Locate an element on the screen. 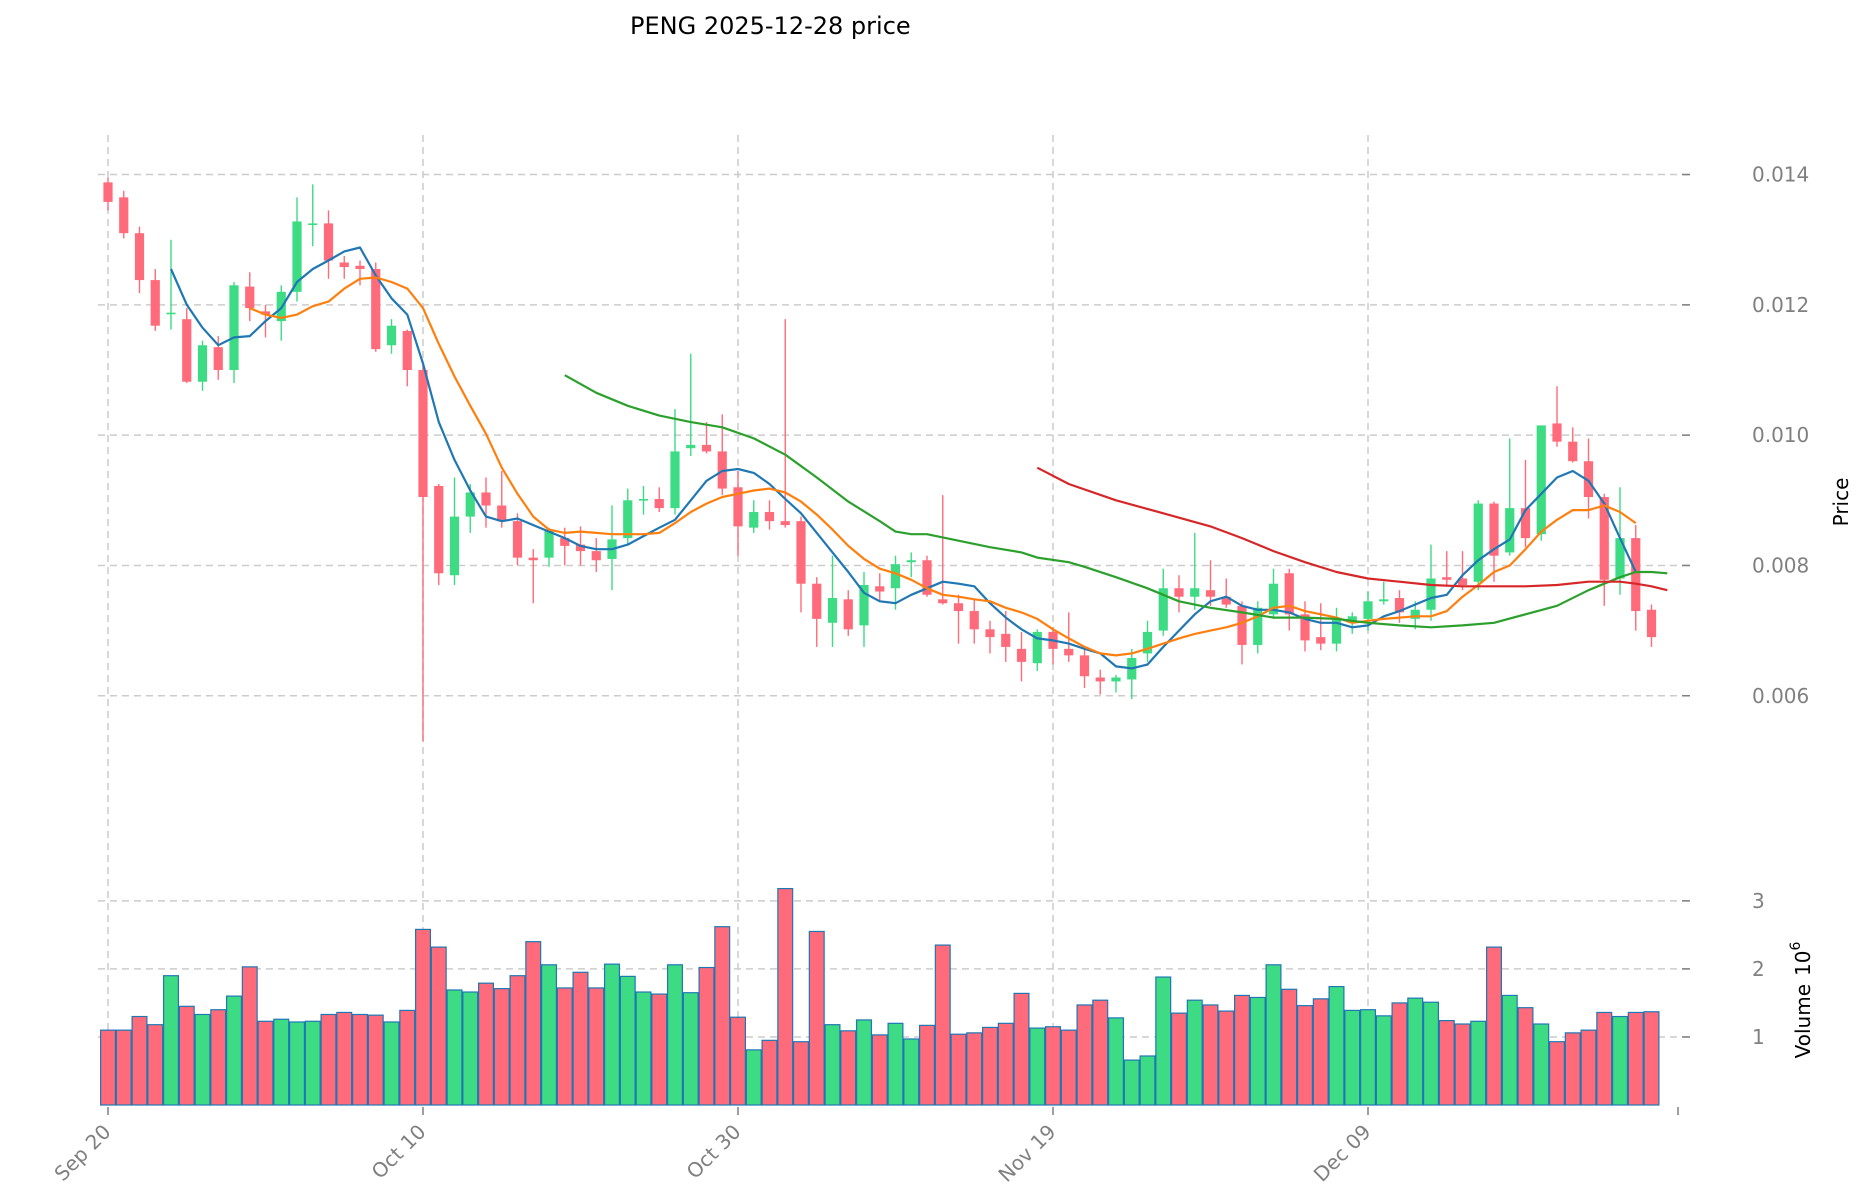  price-axis: 0.006 0.008 0.010 0.012 0.014 is located at coordinates (1745, 435).